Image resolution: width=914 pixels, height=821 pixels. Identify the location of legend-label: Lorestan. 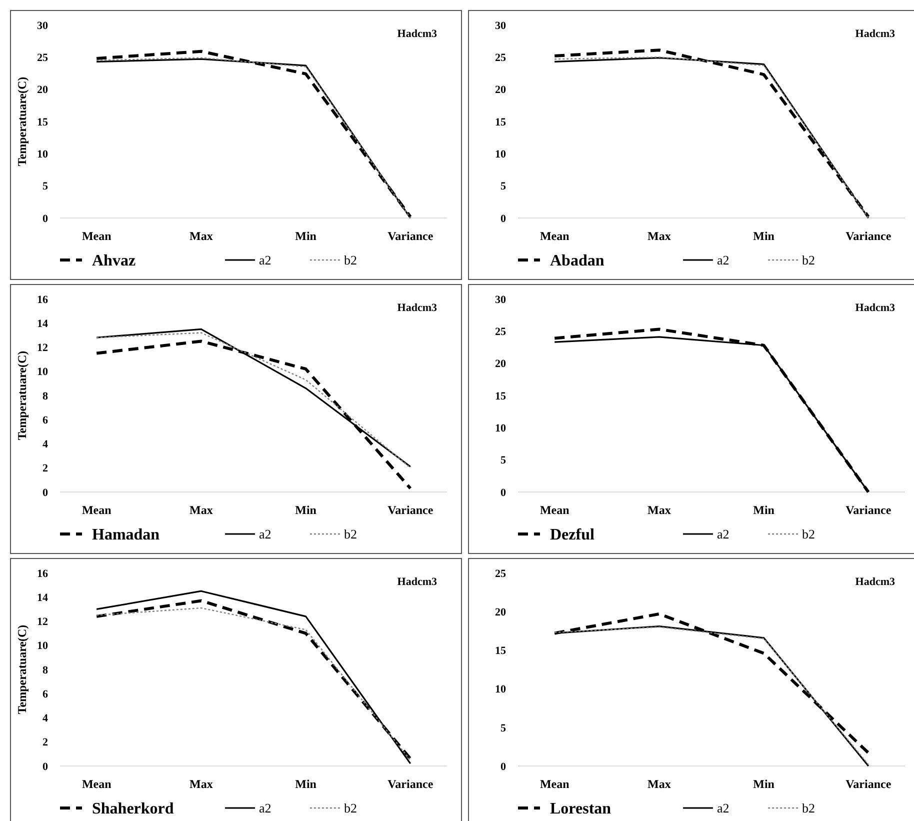
(581, 809).